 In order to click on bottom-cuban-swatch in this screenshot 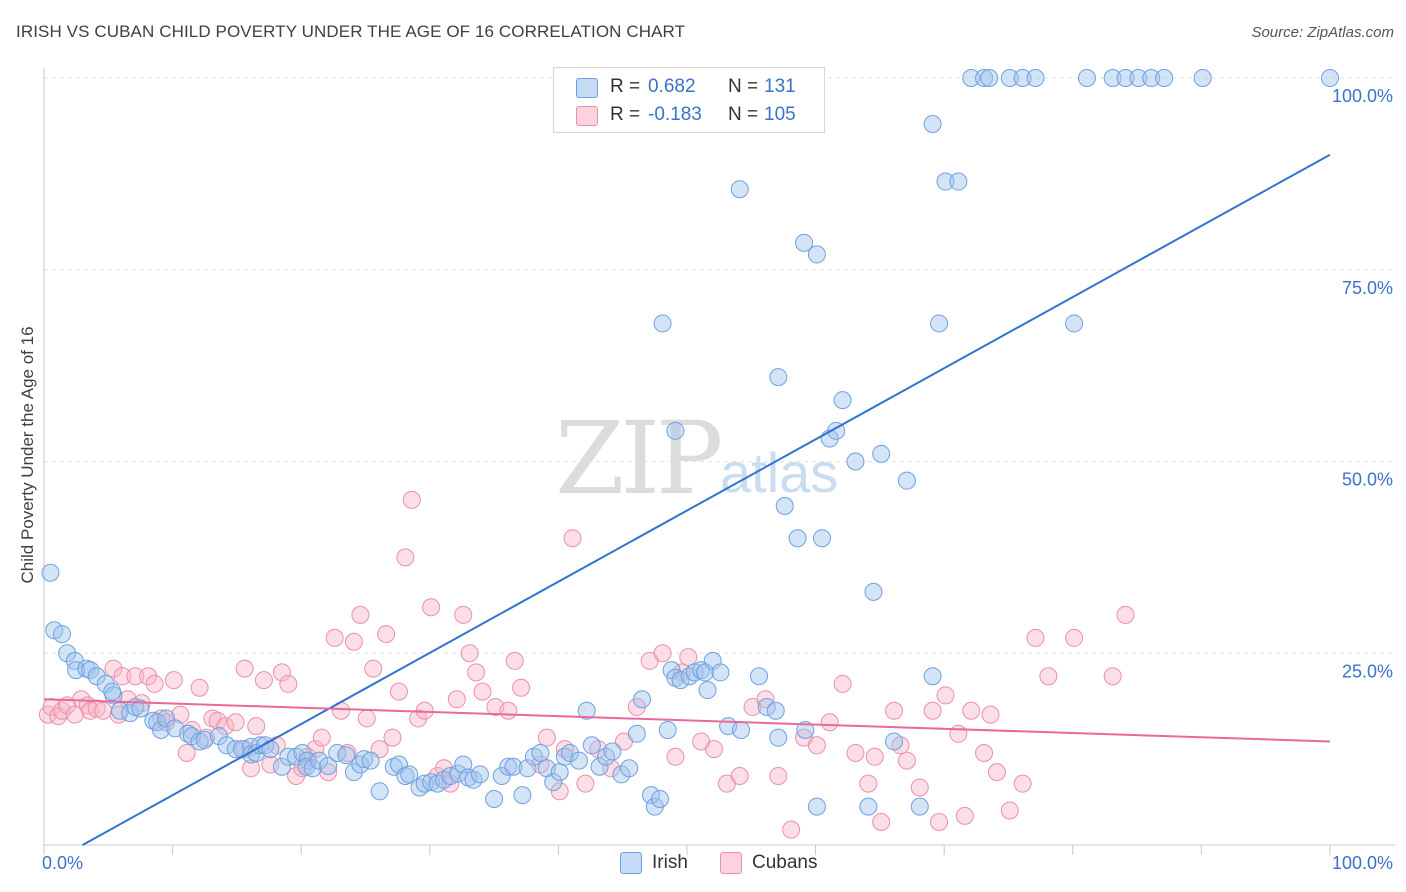, I will do `click(731, 863)`.